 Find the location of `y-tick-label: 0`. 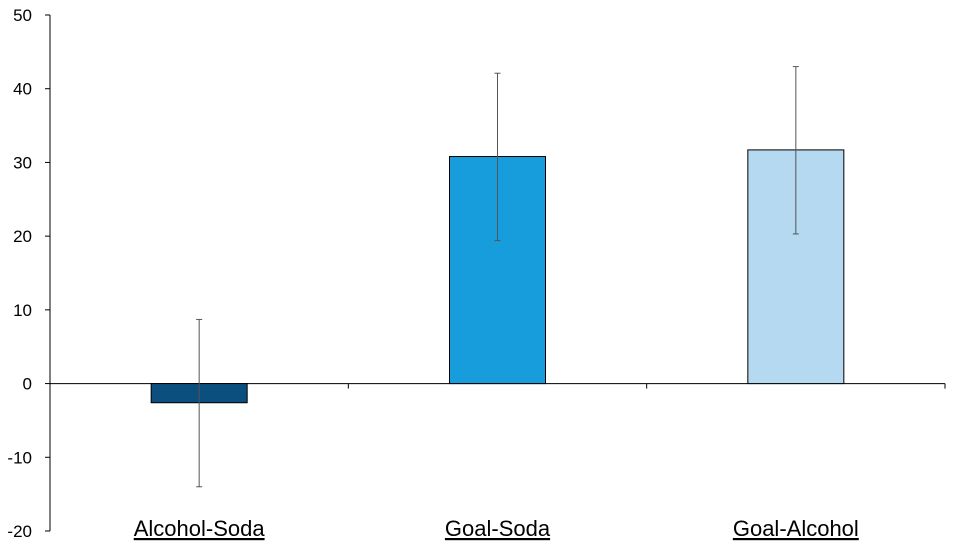

y-tick-label: 0 is located at coordinates (27, 384).